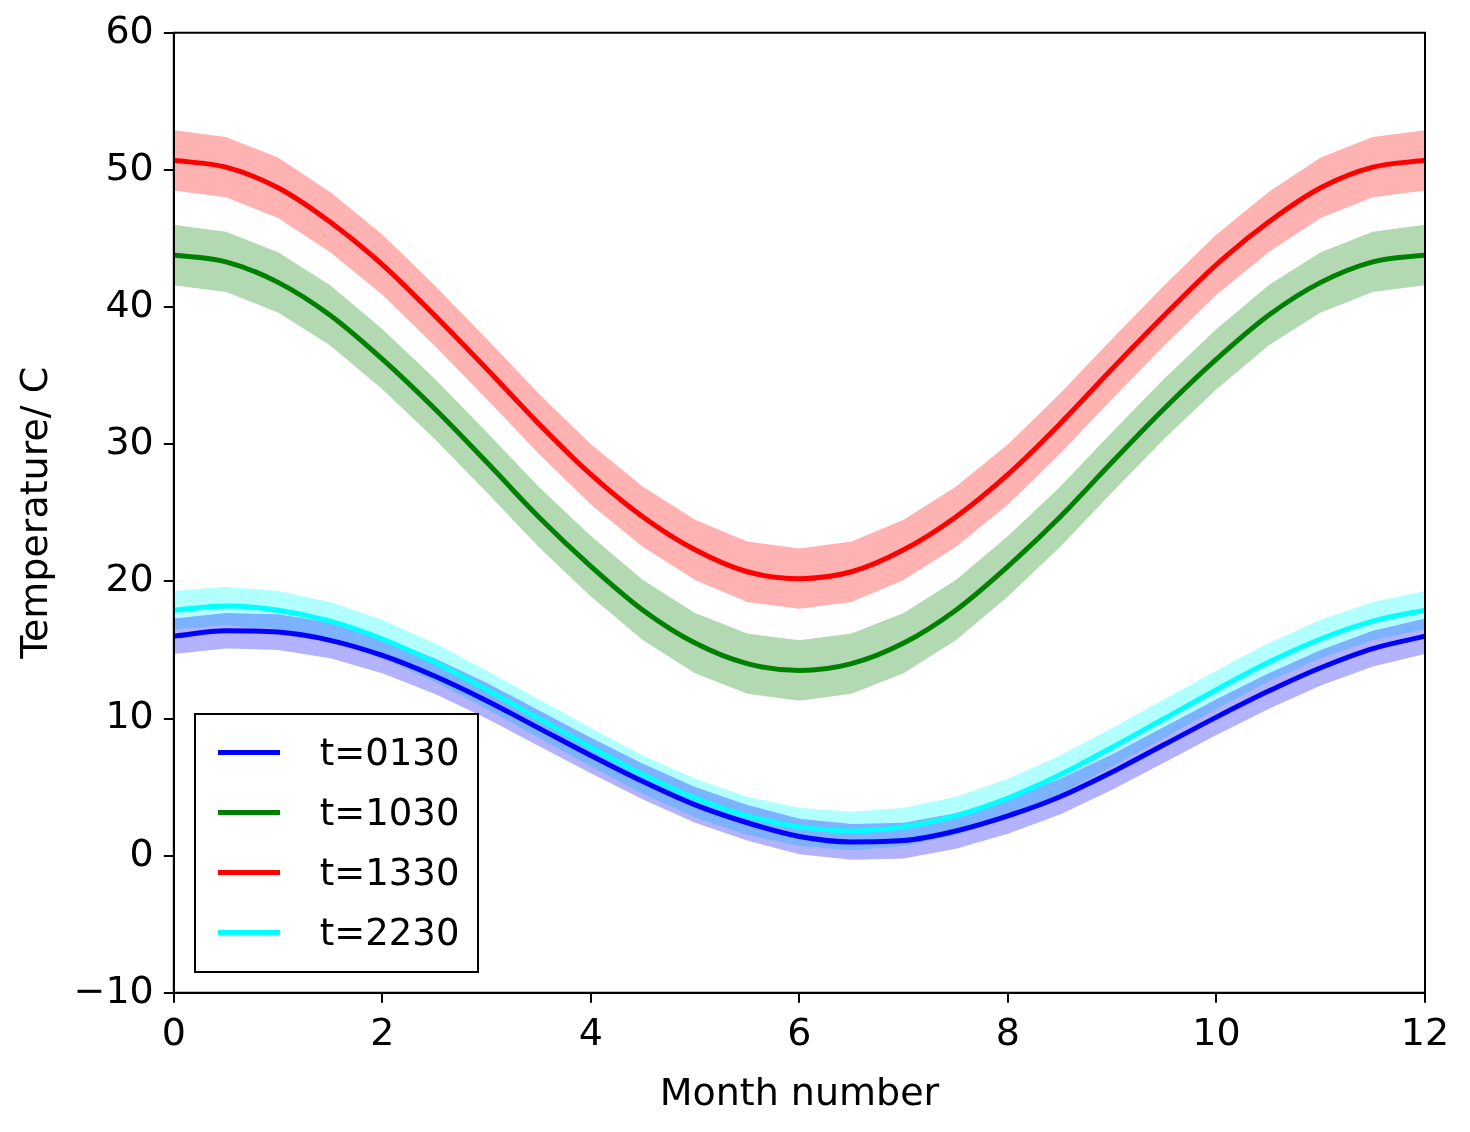 This screenshot has width=1470, height=1132. I want to click on y-tick-label: 0, so click(141, 852).